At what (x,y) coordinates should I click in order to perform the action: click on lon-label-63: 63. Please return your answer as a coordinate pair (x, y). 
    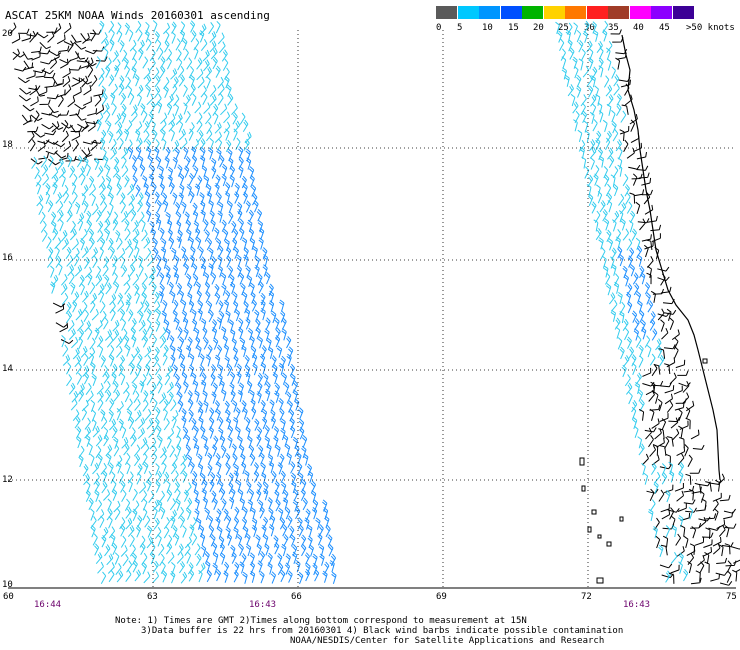
    Looking at the image, I should click on (152, 597).